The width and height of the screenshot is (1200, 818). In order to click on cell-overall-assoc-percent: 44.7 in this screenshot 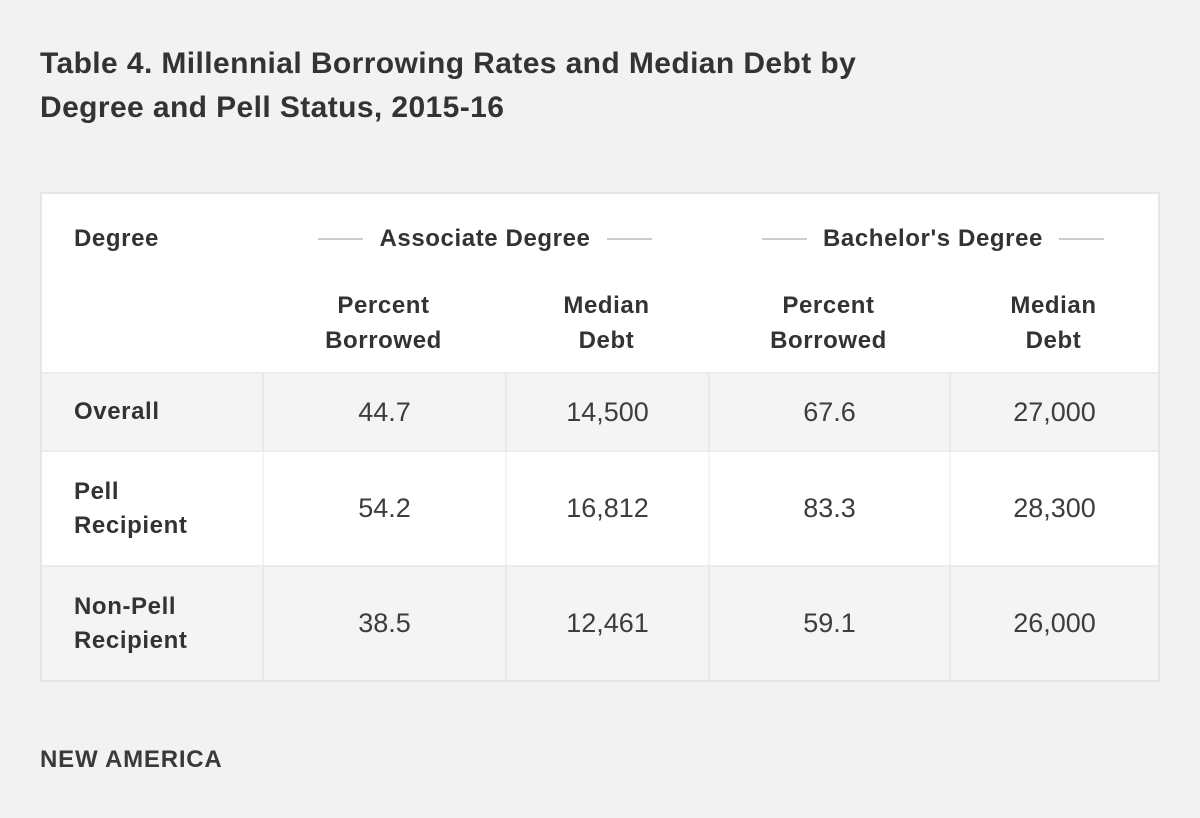, I will do `click(383, 412)`.